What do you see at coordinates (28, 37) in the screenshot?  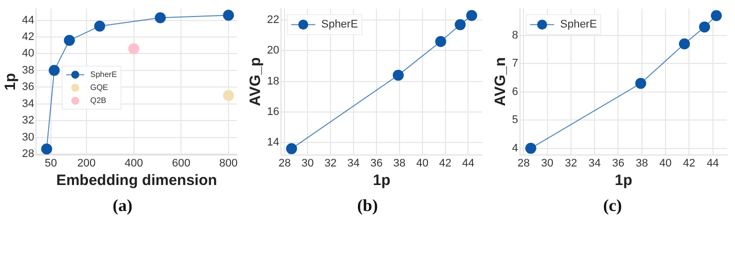 I see `y-tick-label: 42` at bounding box center [28, 37].